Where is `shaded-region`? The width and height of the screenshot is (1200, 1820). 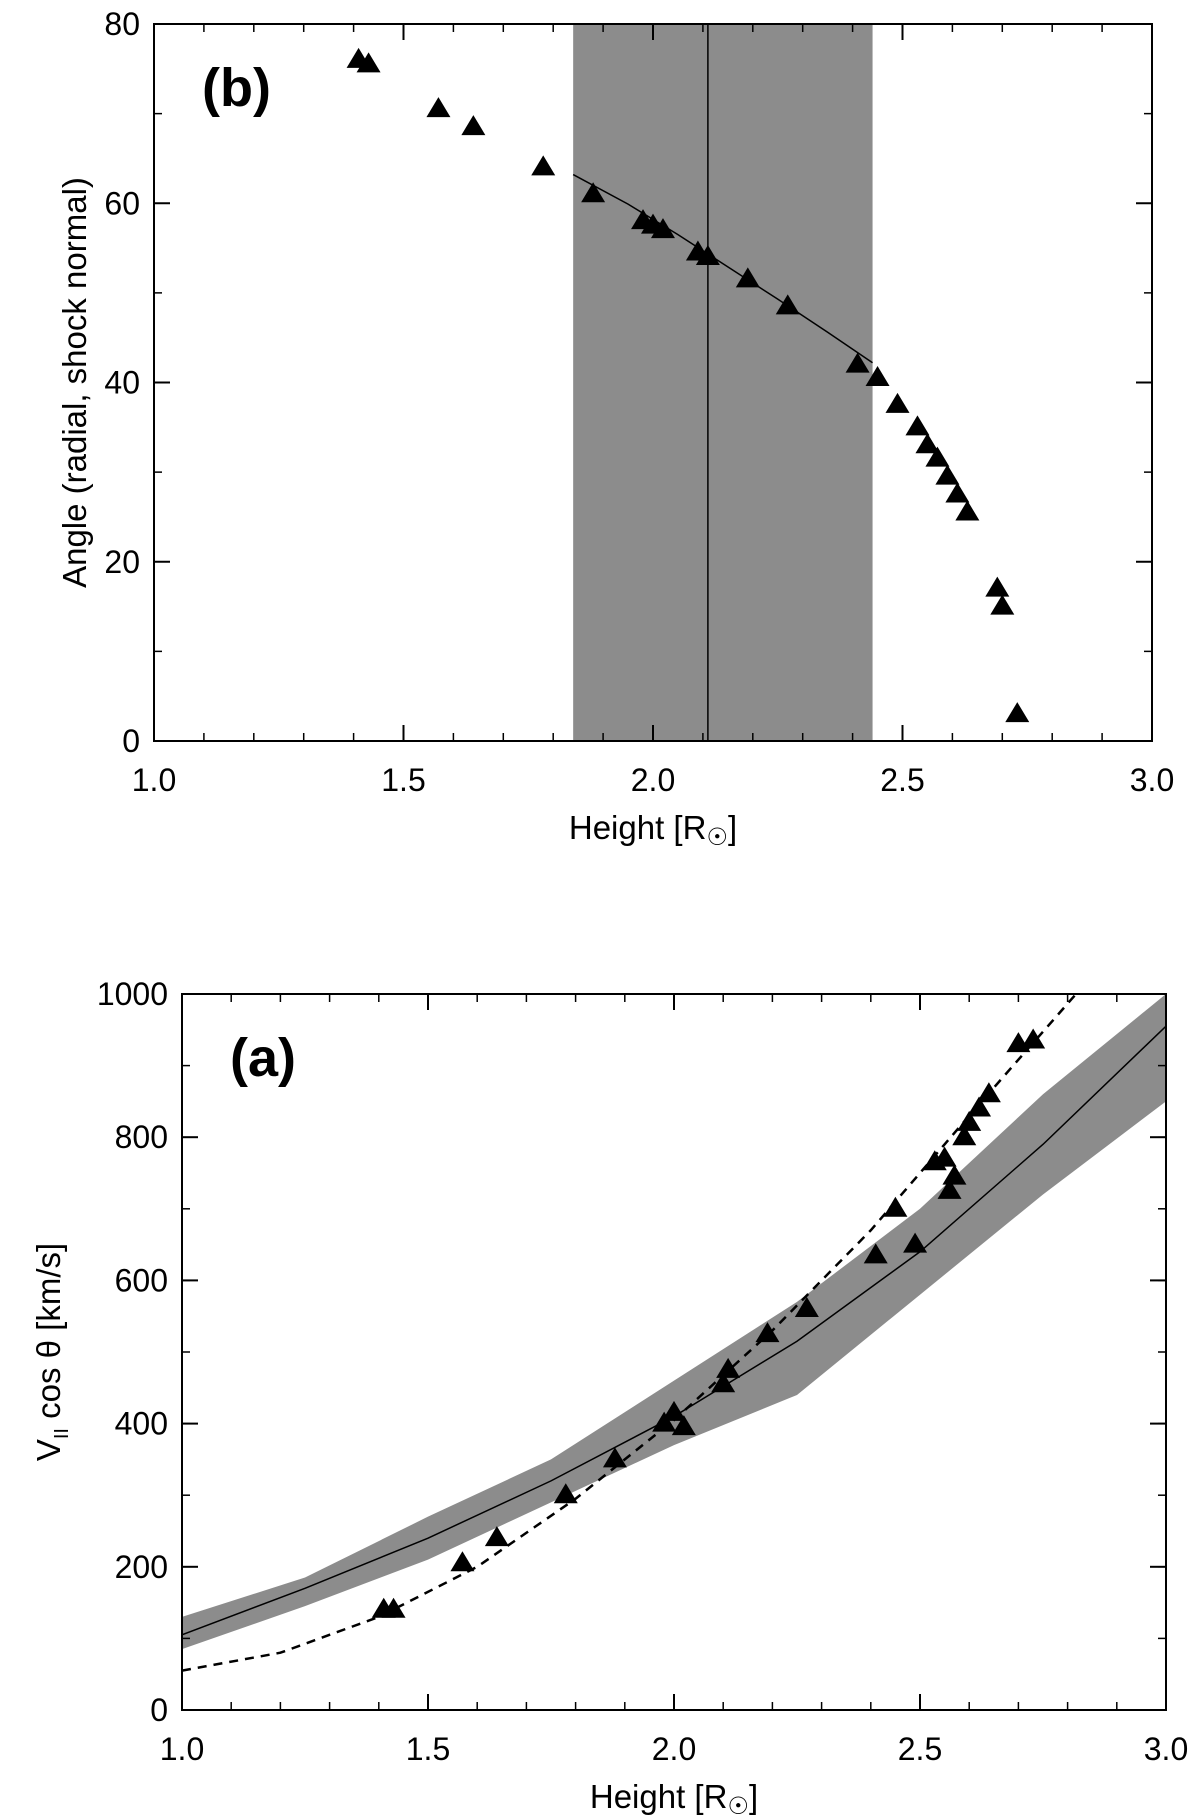
shaded-region is located at coordinates (723, 382).